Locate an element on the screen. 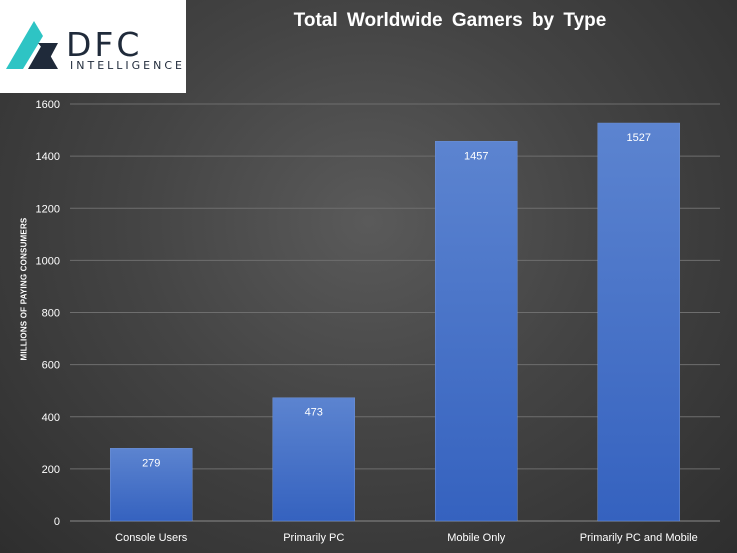  x-tick-label: Primarily PC is located at coordinates (313, 538).